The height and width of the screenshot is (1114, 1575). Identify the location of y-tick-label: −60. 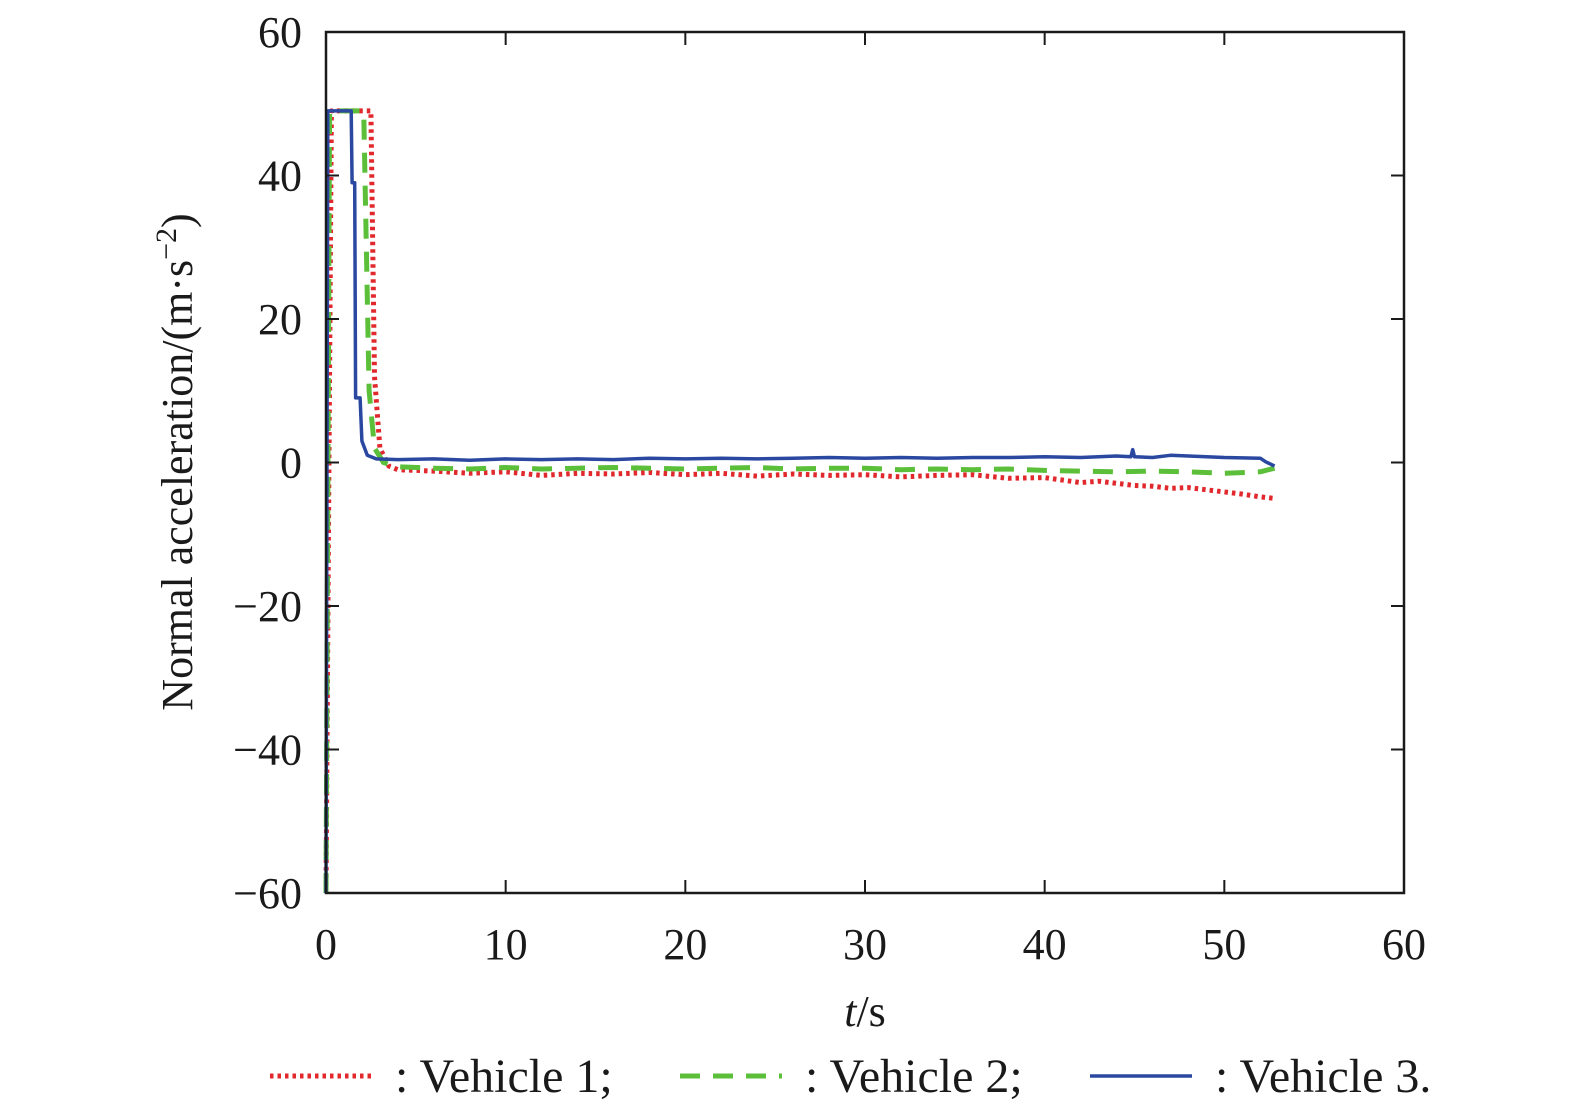
(267, 893).